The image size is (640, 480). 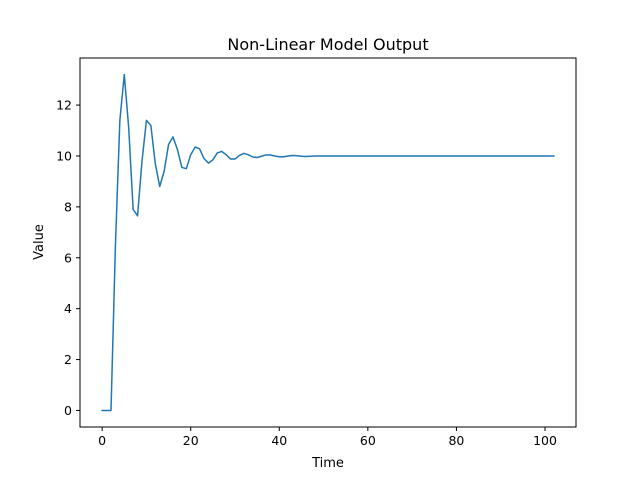 What do you see at coordinates (39, 242) in the screenshot?
I see `y-axis-label: Value` at bounding box center [39, 242].